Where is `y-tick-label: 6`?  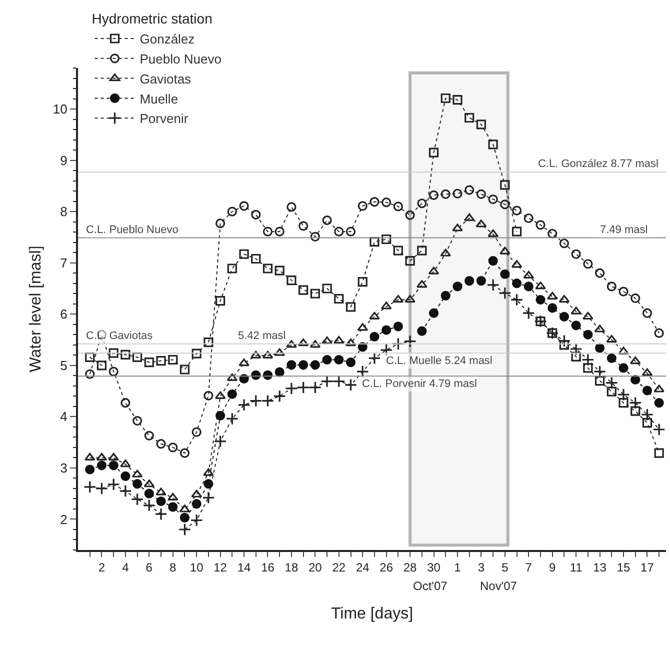
y-tick-label: 6 is located at coordinates (64, 314).